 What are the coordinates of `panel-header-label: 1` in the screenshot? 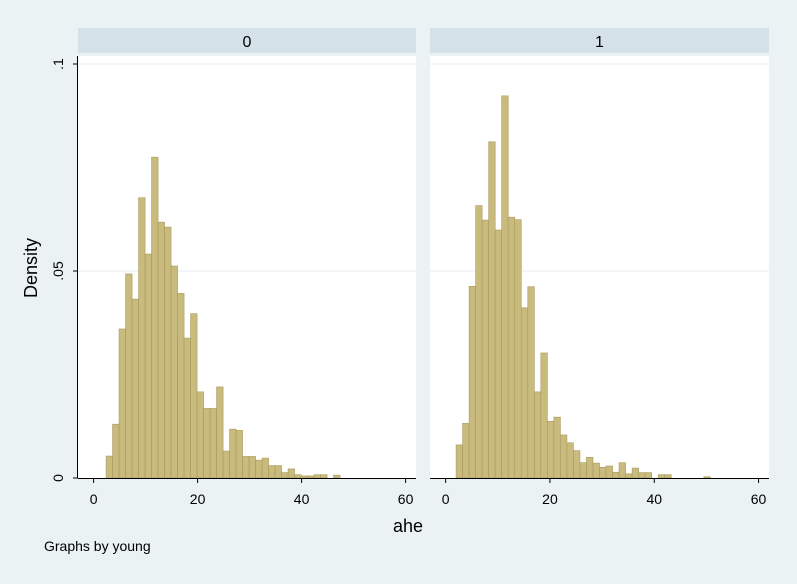 It's located at (599, 42).